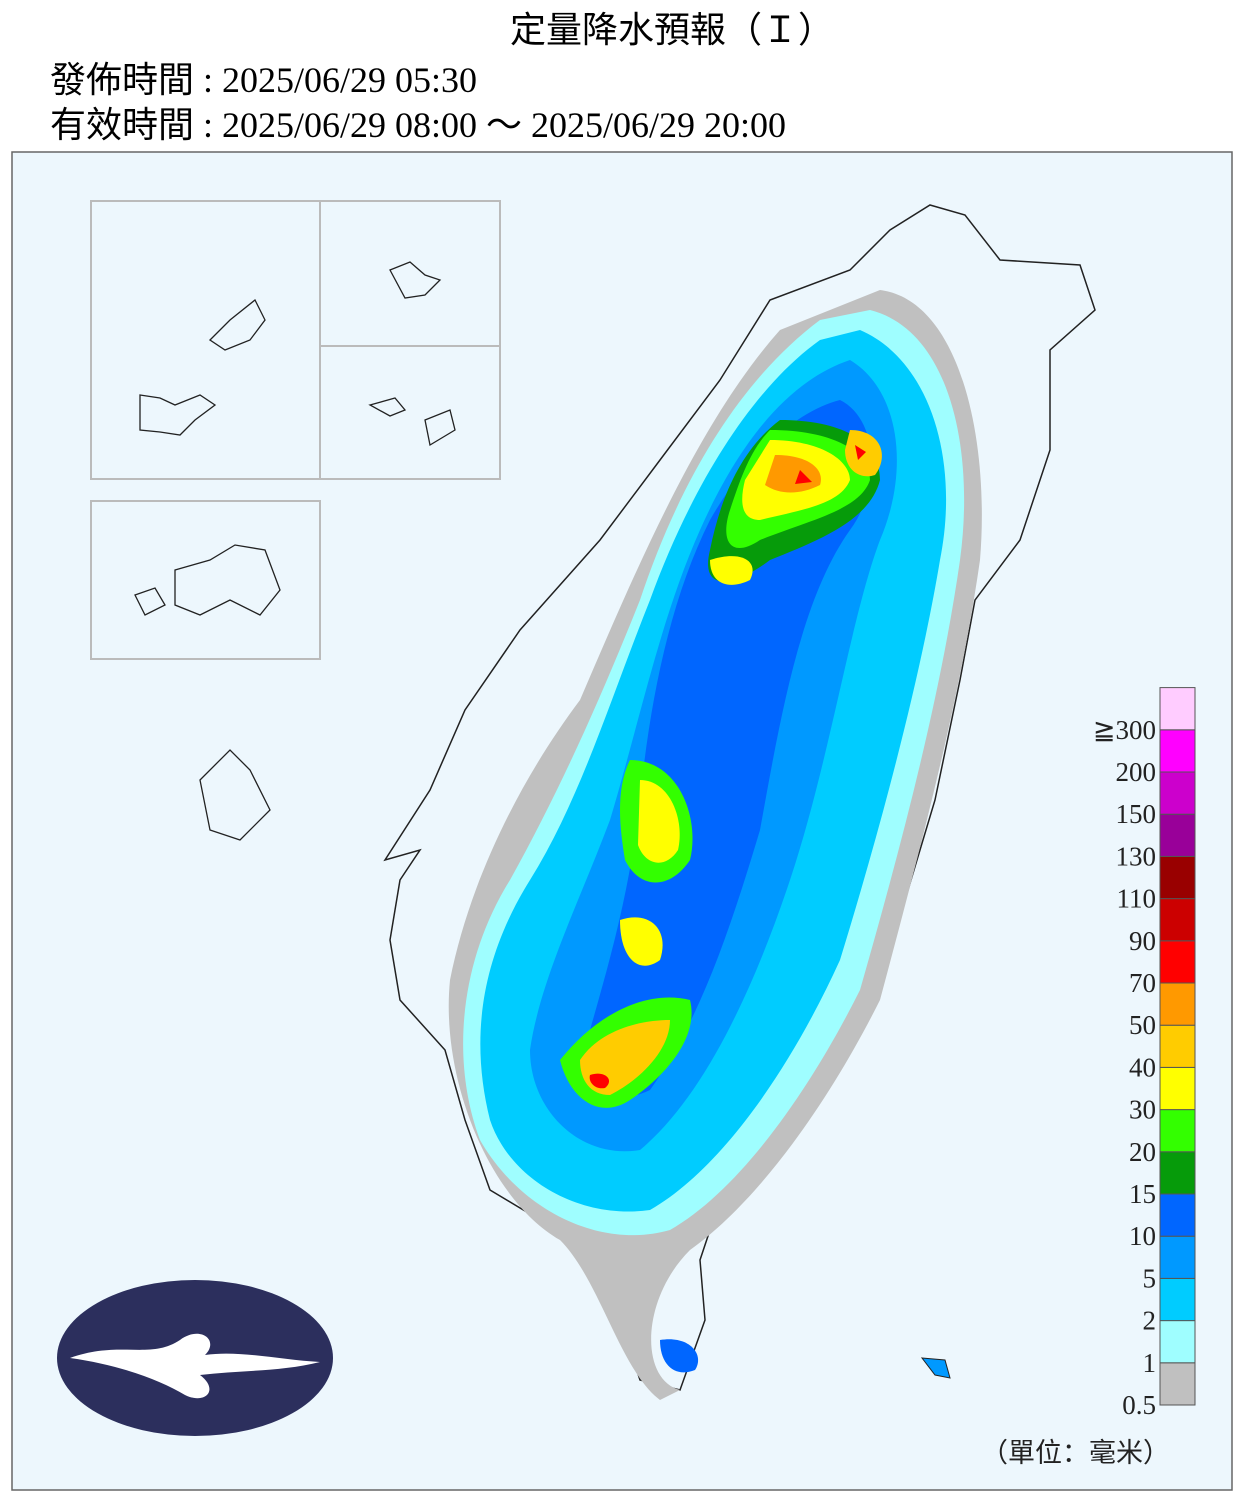 This screenshot has width=1245, height=1500. Describe the element at coordinates (1142, 941) in the screenshot. I see `legend-label: 90` at that location.